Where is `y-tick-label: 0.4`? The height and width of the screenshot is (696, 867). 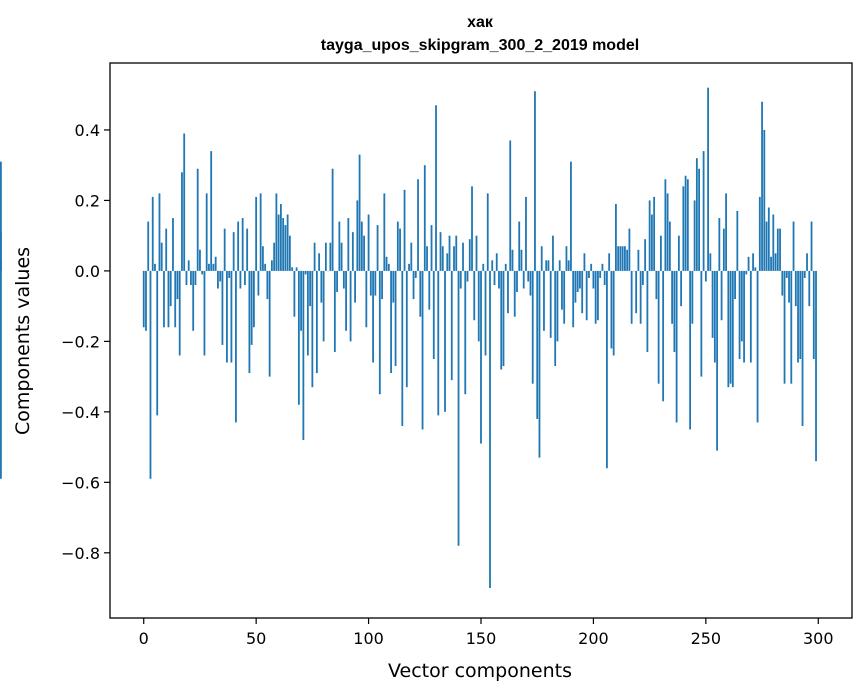
y-tick-label: 0.4 is located at coordinates (87, 130).